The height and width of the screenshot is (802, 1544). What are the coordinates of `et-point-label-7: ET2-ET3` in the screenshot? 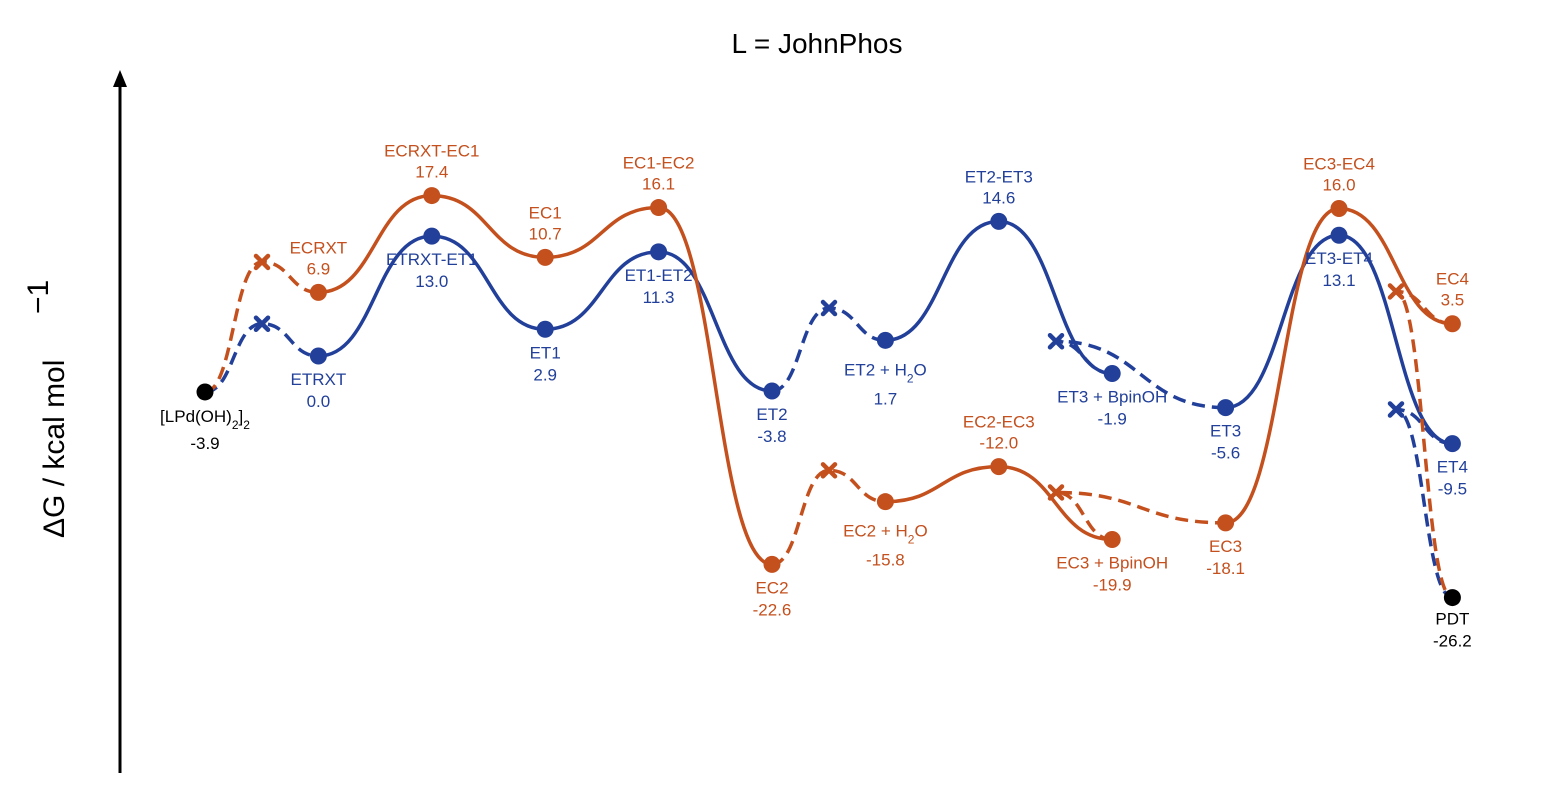 It's located at (999, 176).